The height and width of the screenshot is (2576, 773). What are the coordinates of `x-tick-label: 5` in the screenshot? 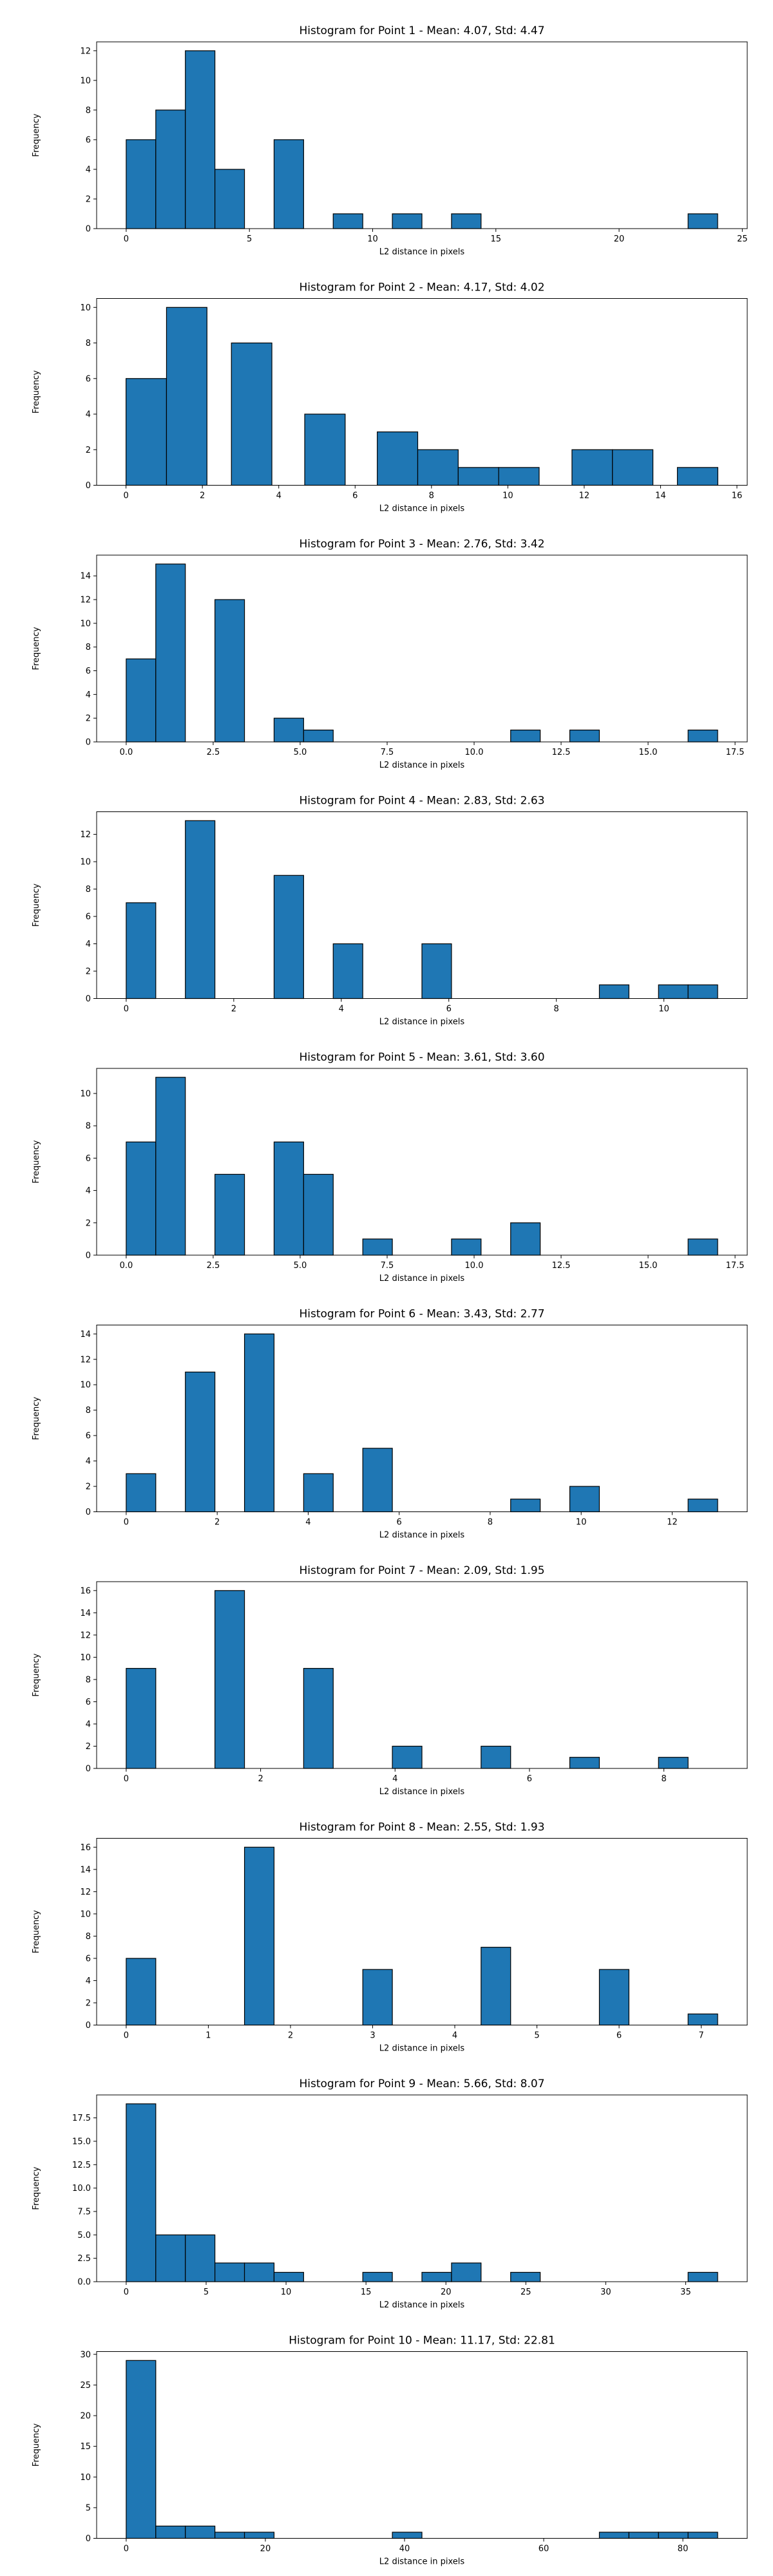 It's located at (536, 2036).